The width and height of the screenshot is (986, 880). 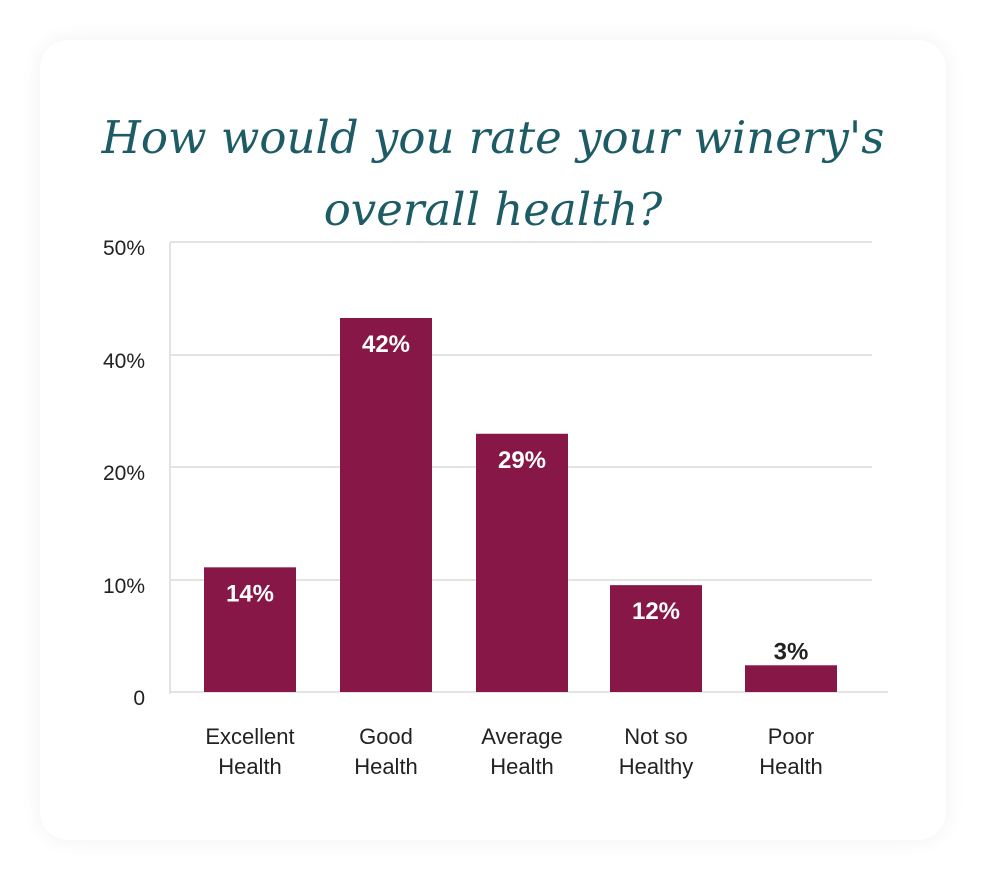 I want to click on y-axis: 0 10% 20% 40% 50%, so click(x=137, y=473).